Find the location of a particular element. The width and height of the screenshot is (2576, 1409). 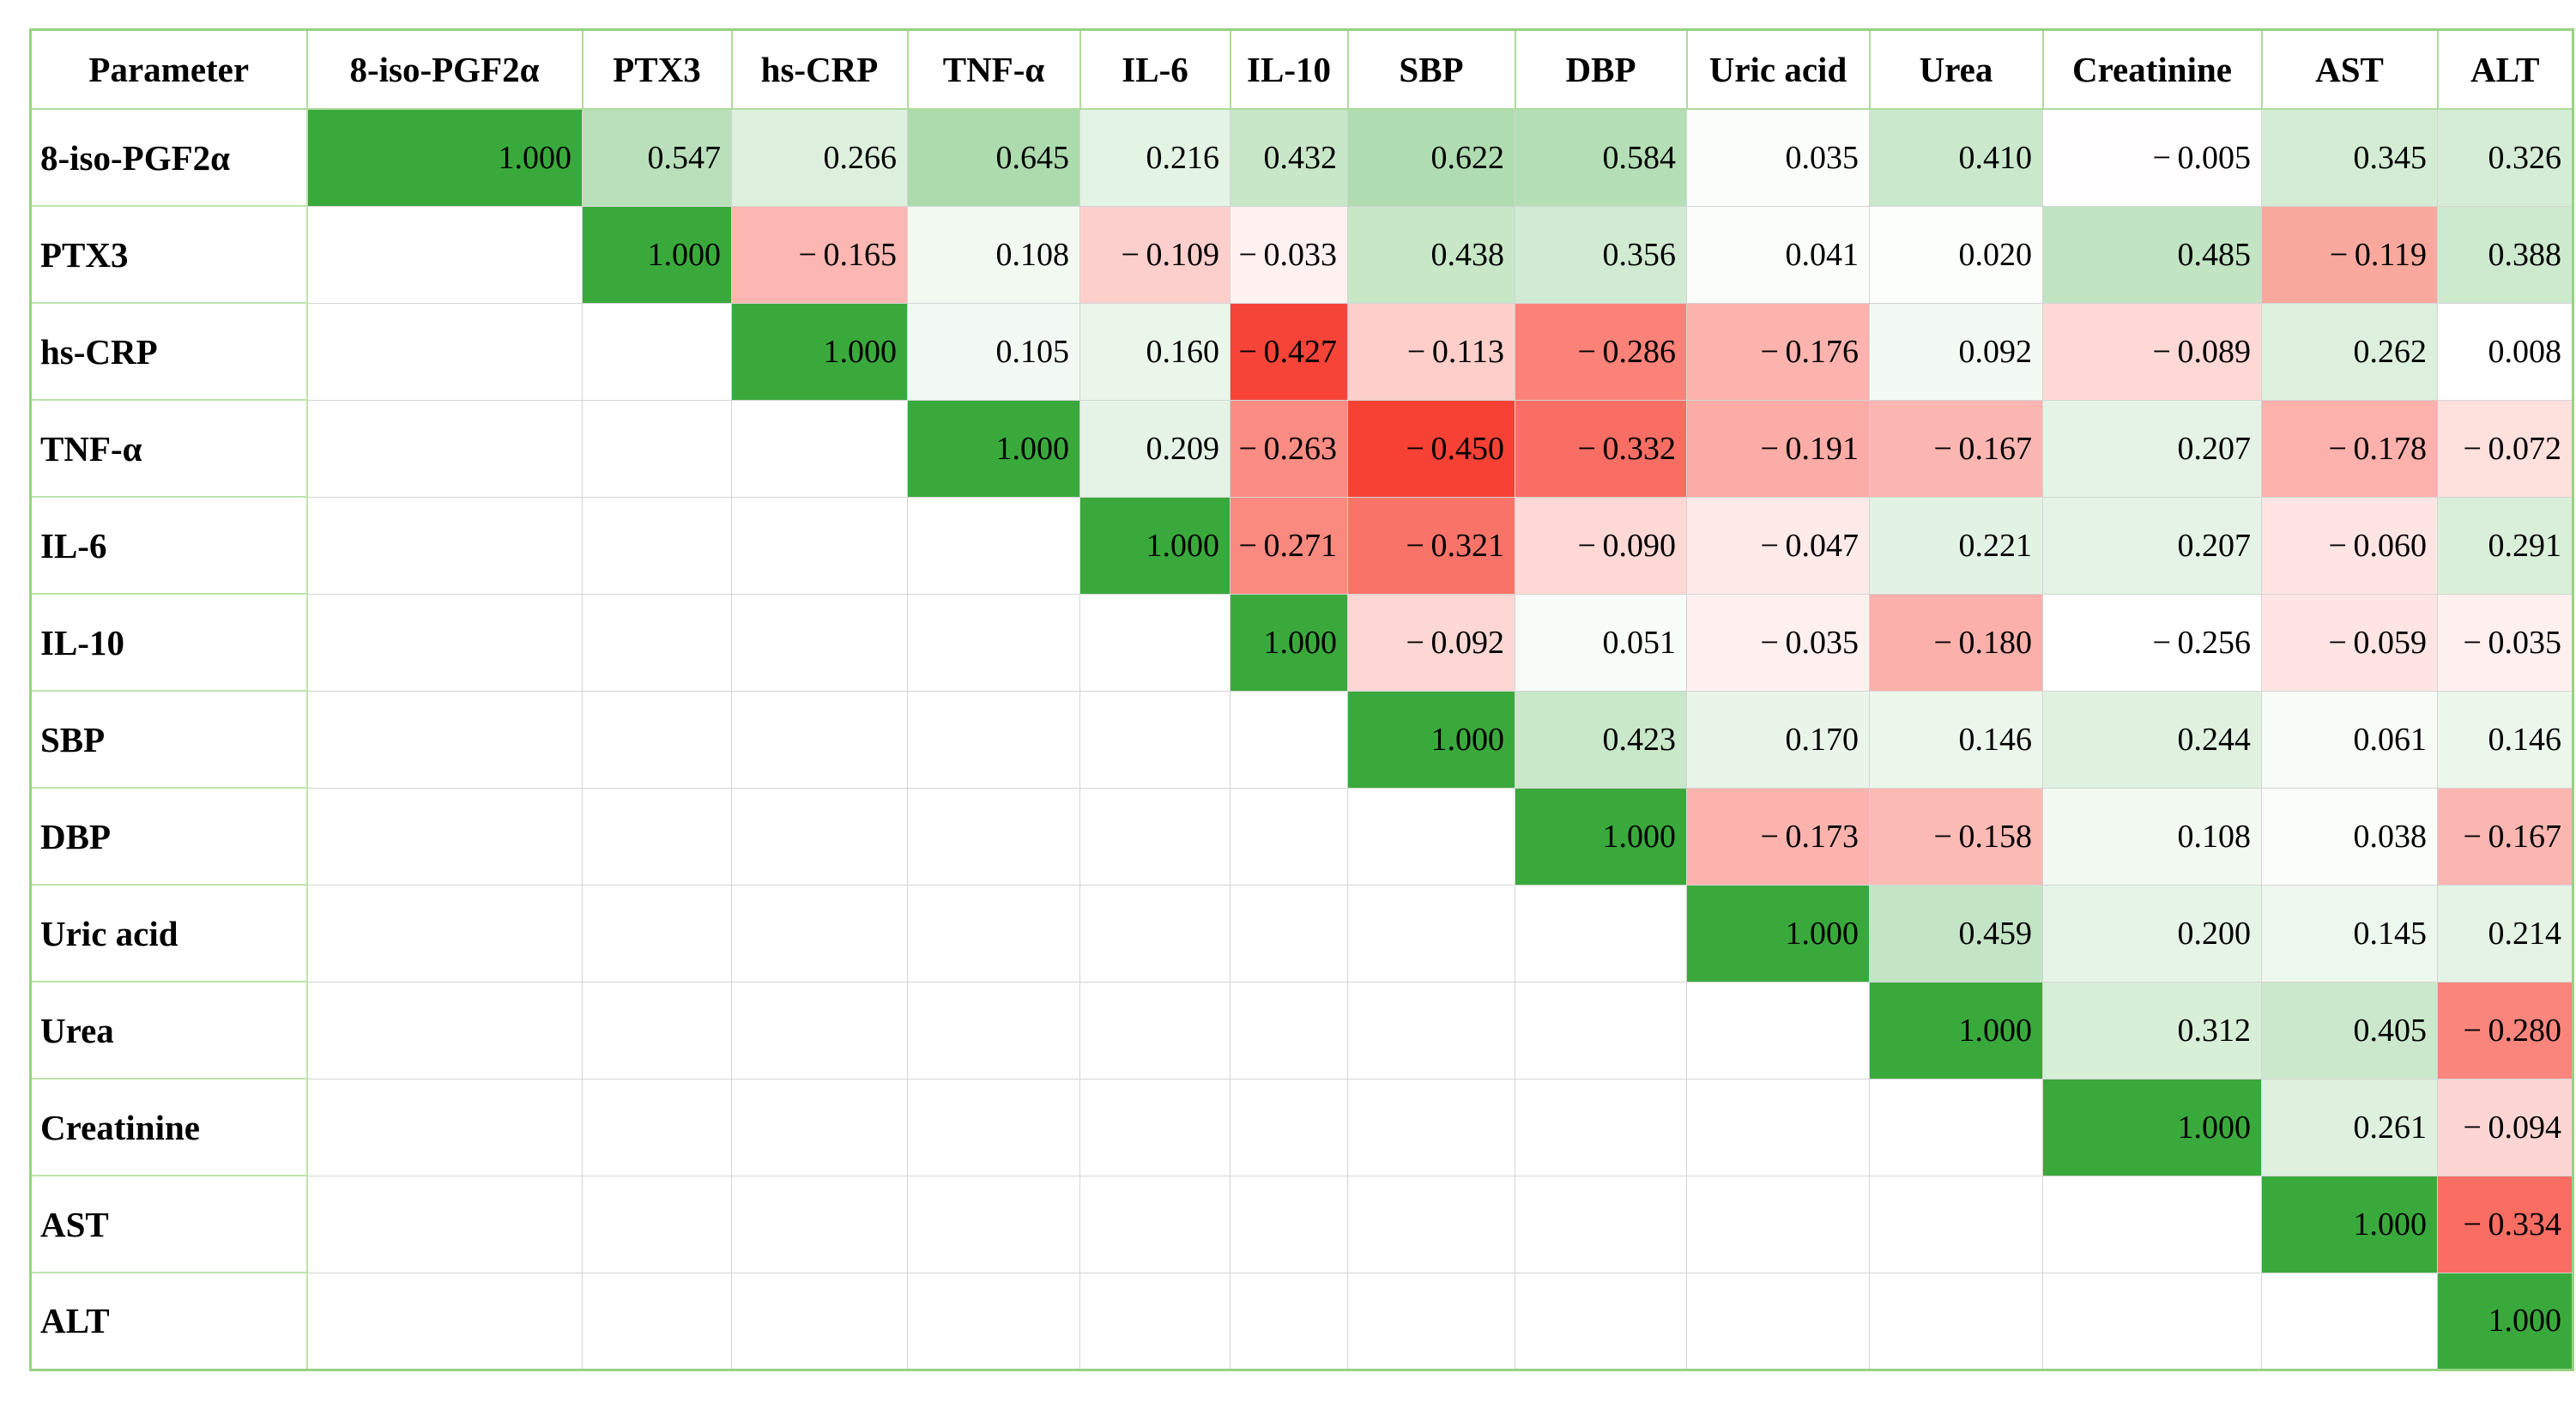

matrix-row-12: ALT 1.000 is located at coordinates (1301, 1321).